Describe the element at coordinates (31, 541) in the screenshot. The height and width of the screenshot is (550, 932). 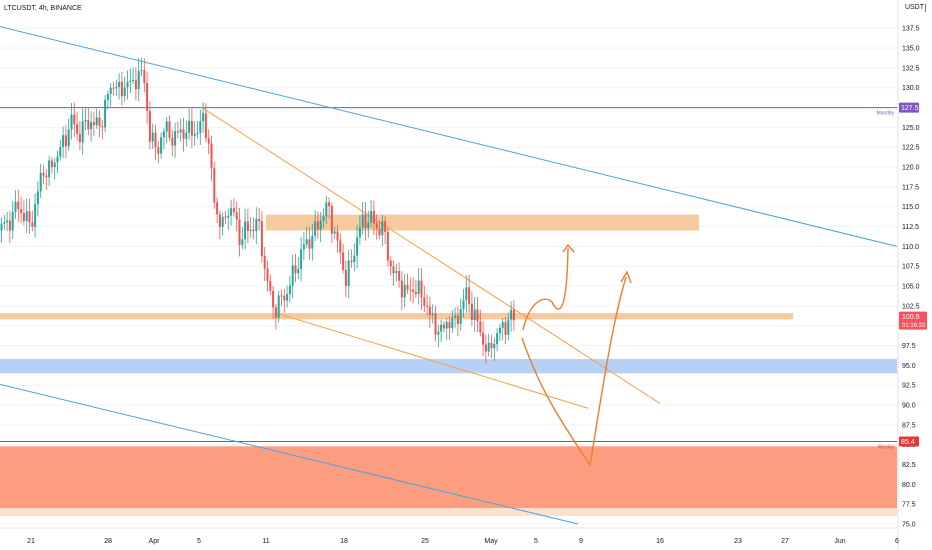
I see `time-tick-label: 21` at that location.